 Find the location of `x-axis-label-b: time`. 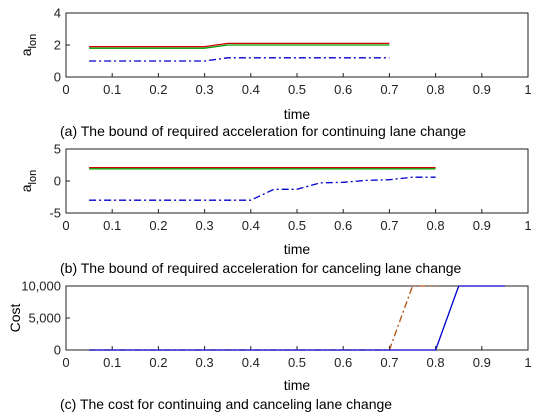

x-axis-label-b: time is located at coordinates (297, 249).